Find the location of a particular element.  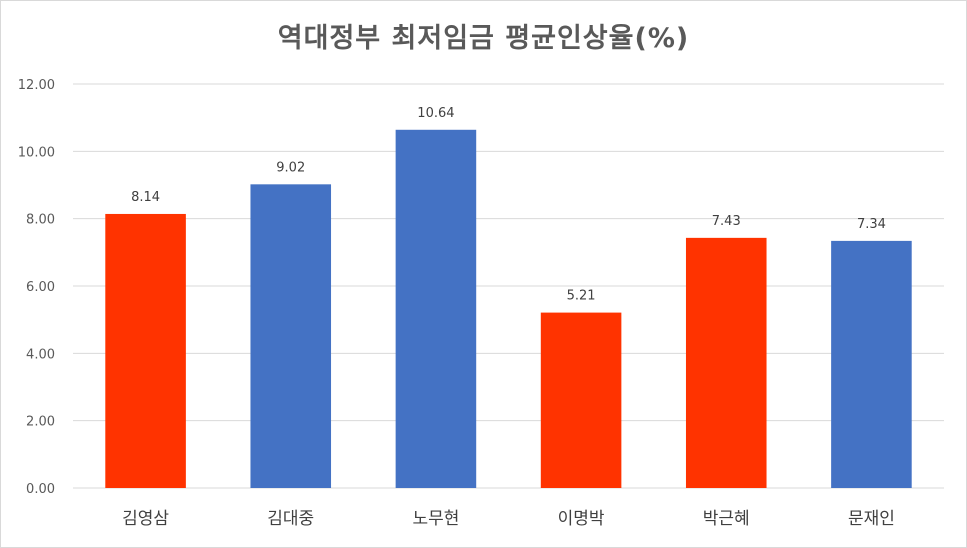

x-axis-categories: 김영삼 김대중 노무현 이명박 박근혜 문재인 is located at coordinates (508, 519).